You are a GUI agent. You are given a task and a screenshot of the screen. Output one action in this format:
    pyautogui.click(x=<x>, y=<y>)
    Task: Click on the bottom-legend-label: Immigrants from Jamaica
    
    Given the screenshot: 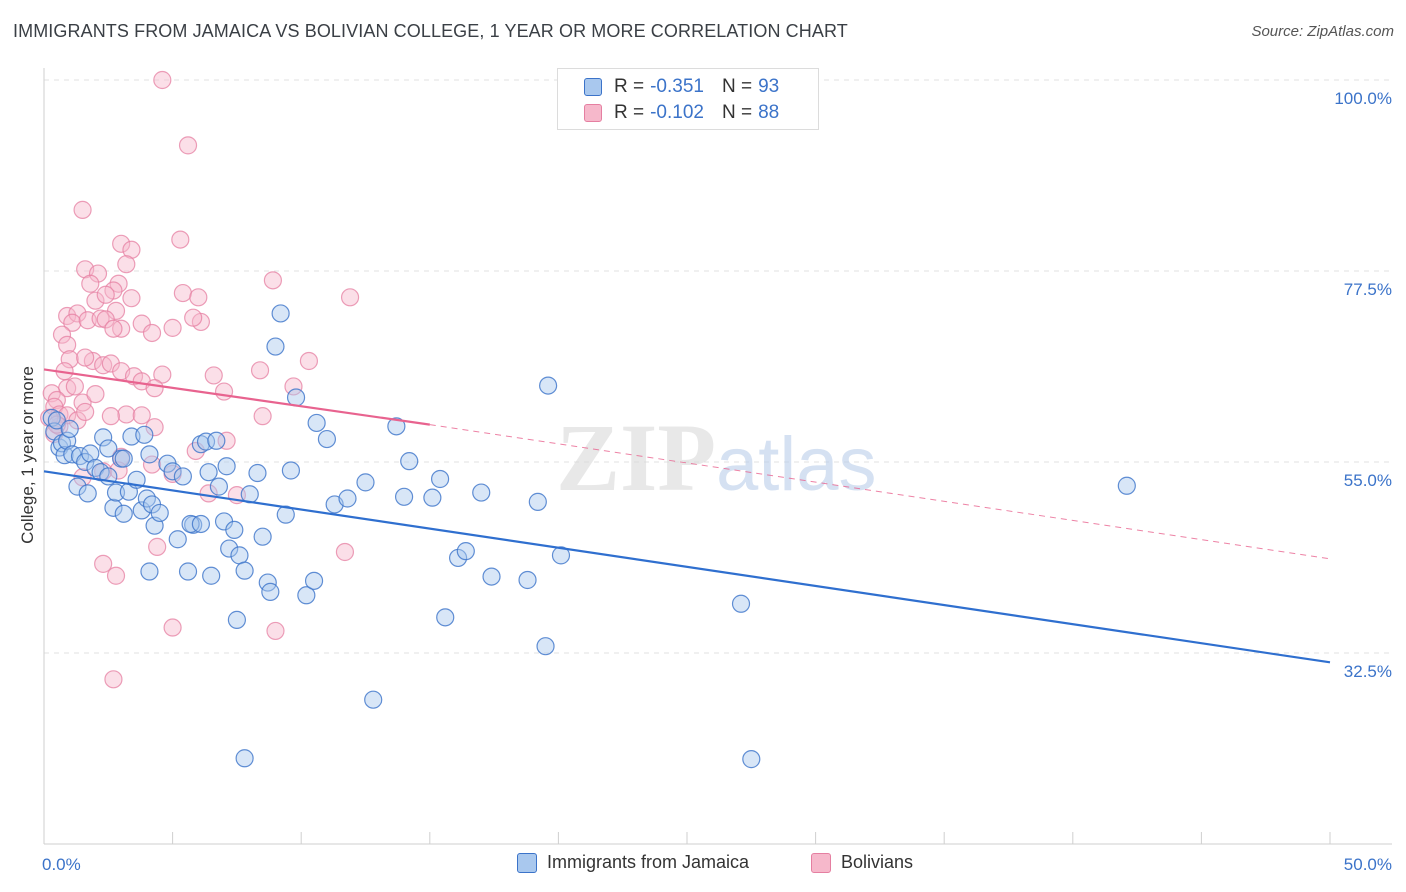 What is the action you would take?
    pyautogui.click(x=648, y=862)
    